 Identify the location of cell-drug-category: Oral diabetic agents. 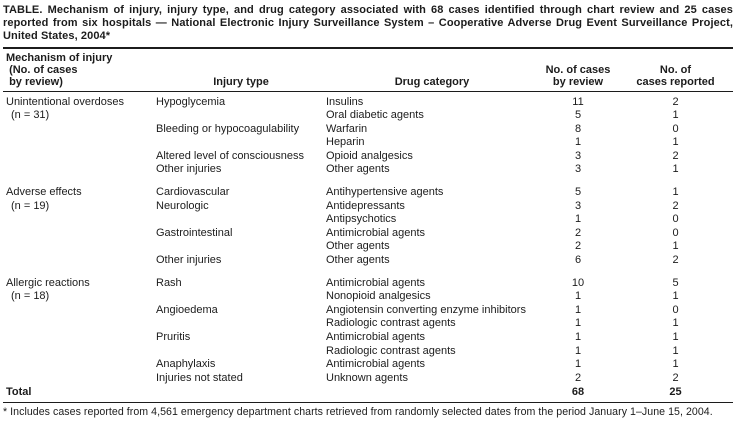
(375, 115).